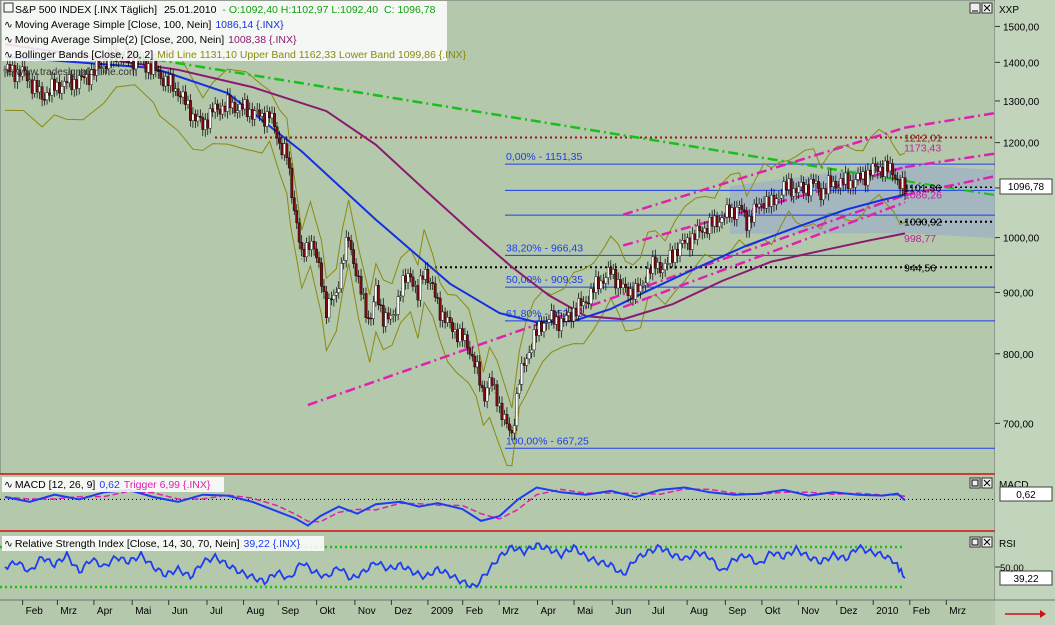  What do you see at coordinates (1026, 186) in the screenshot?
I see `last-price-box: 1096,78` at bounding box center [1026, 186].